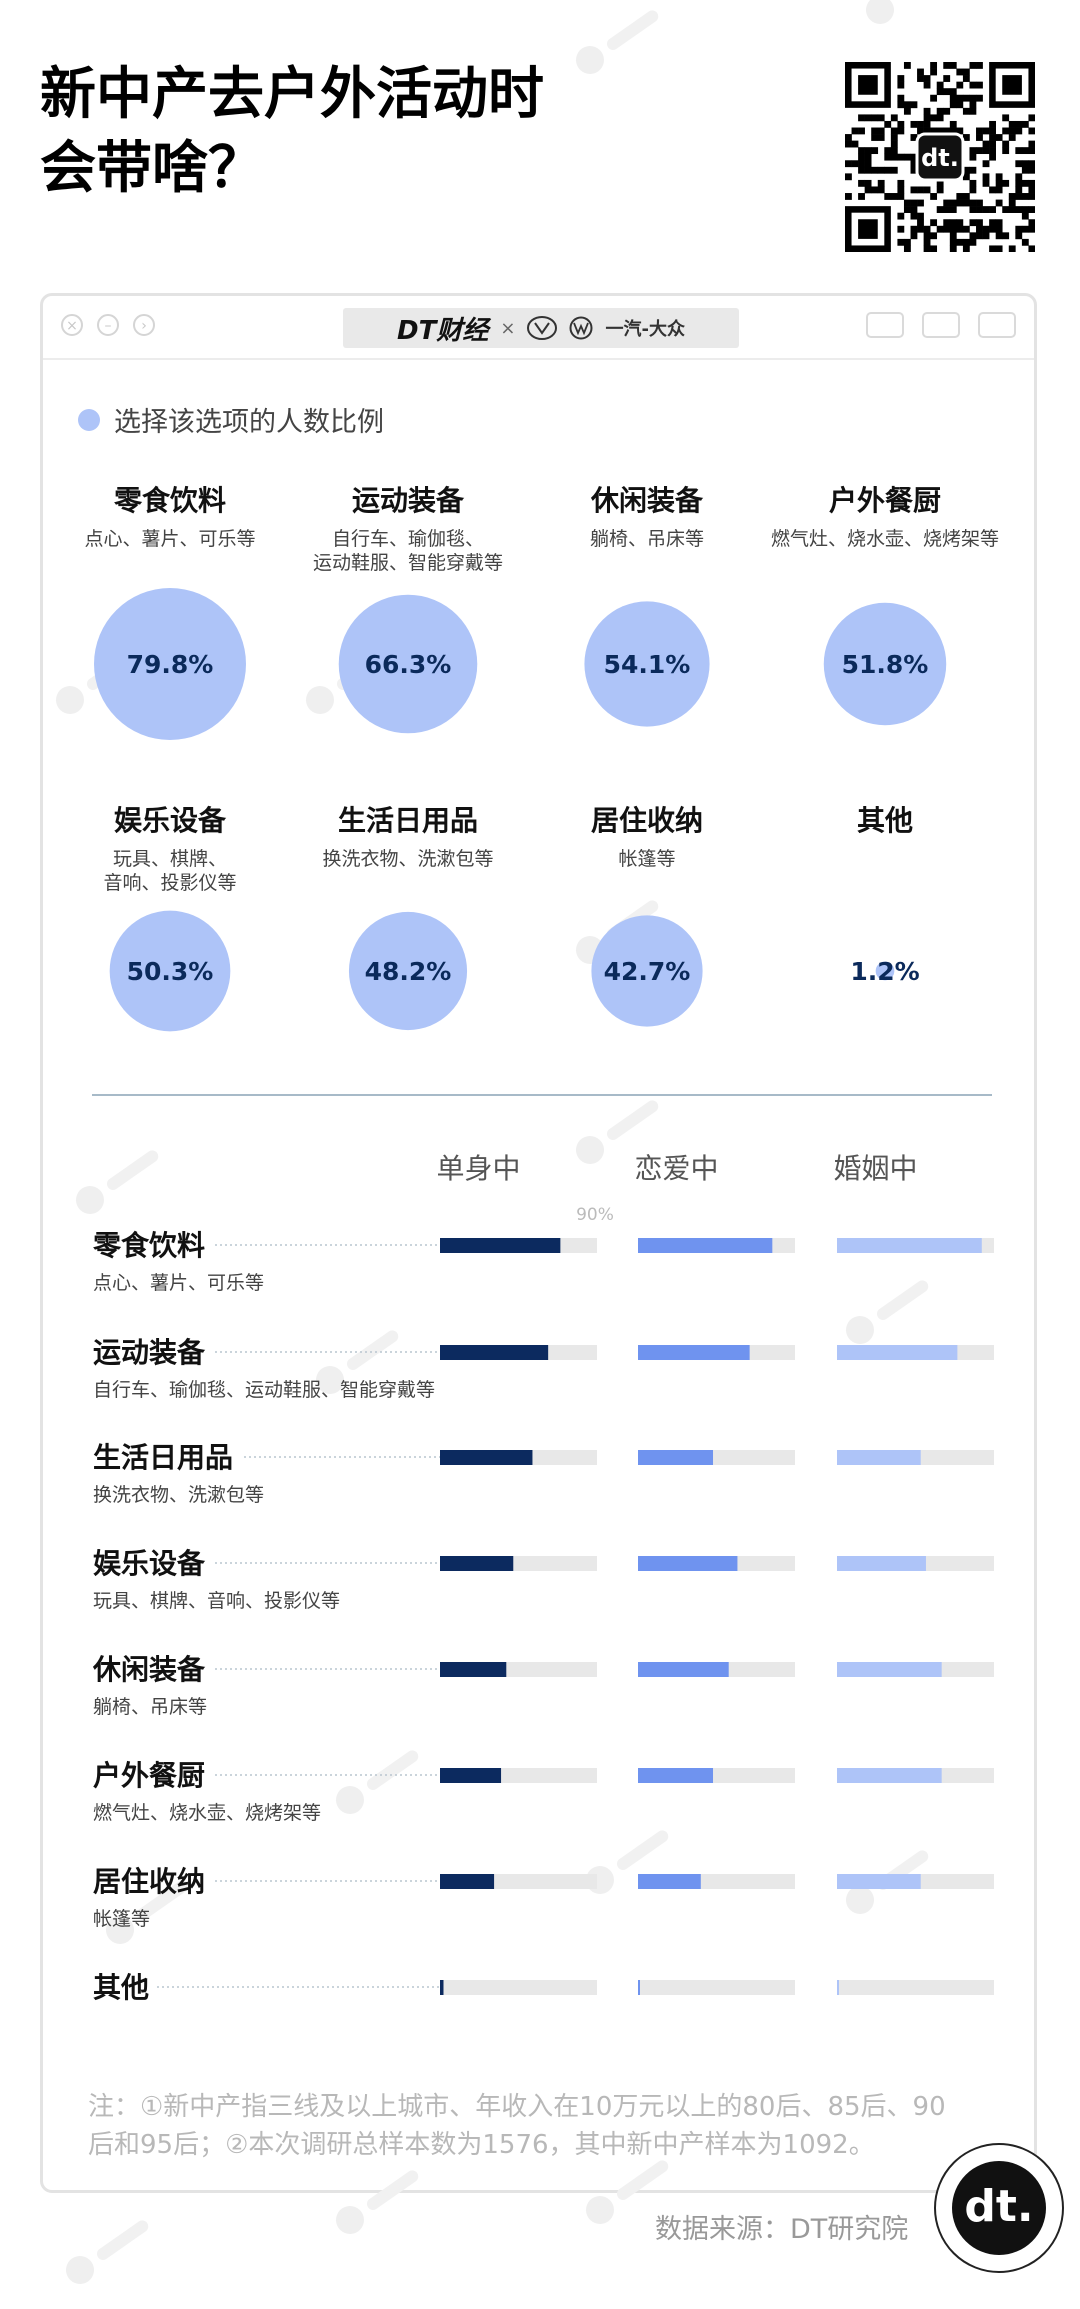 This screenshot has height=2309, width=1080. I want to click on copy-icon, so click(997, 325).